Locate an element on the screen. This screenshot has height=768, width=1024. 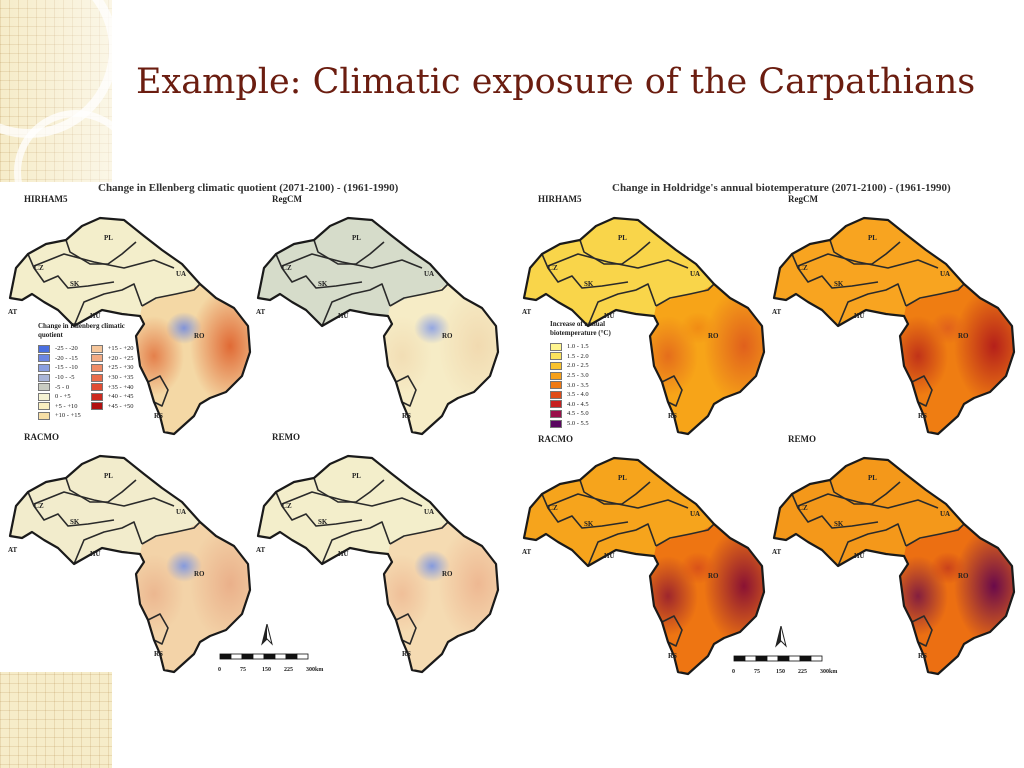
legend-label: +5 - +10 is located at coordinates (66, 406).